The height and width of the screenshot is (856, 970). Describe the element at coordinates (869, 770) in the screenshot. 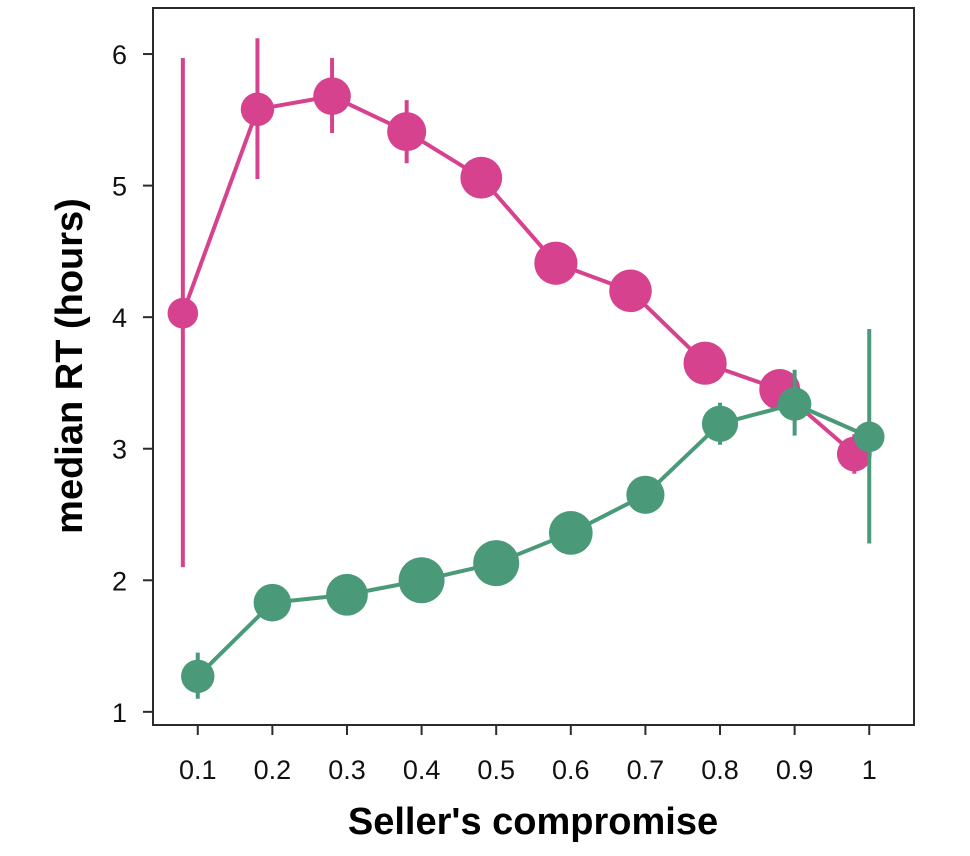

I see `x-tick-label: 1` at that location.